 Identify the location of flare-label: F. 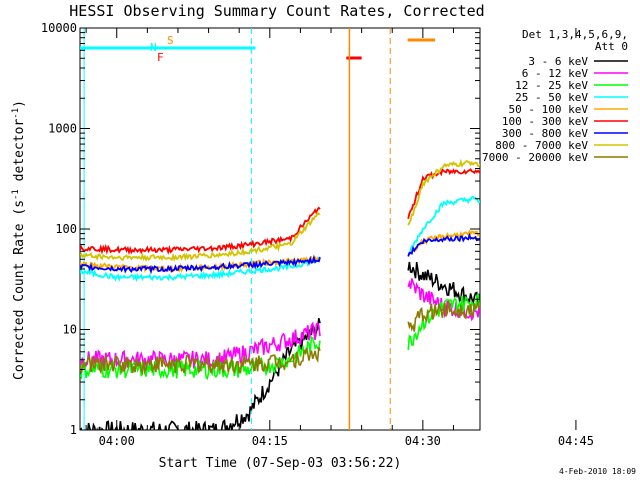
(160, 57).